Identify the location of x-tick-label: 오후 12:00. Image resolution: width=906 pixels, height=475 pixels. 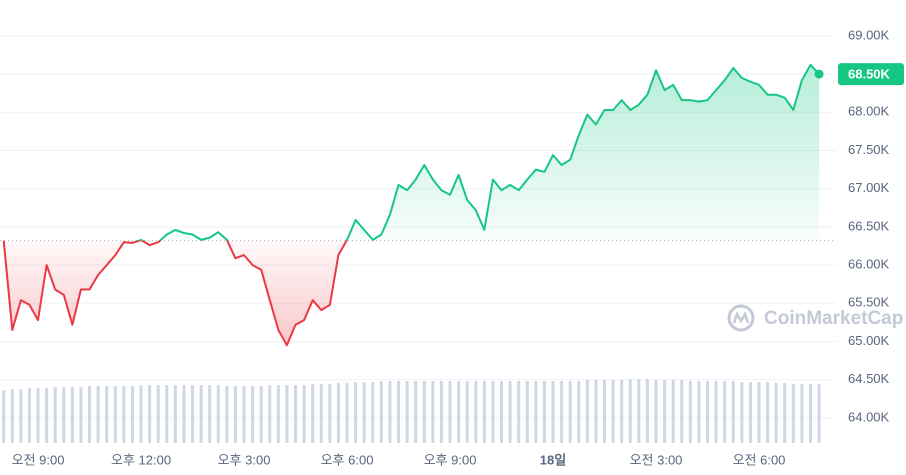
(141, 459).